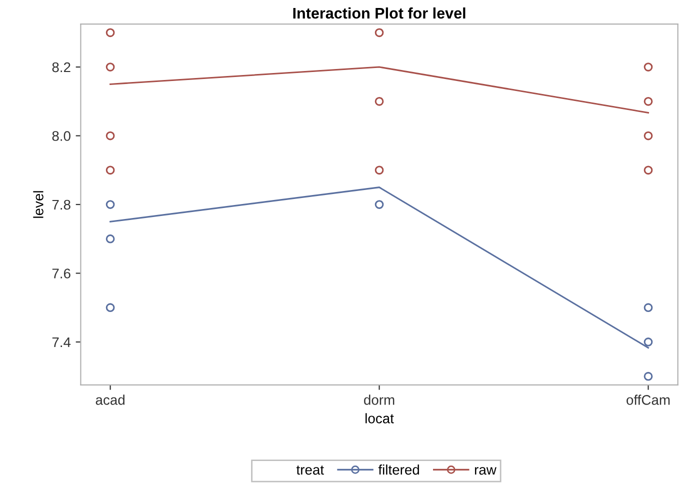 This screenshot has width=684, height=491. Describe the element at coordinates (310, 470) in the screenshot. I see `legend-title: treat` at that location.